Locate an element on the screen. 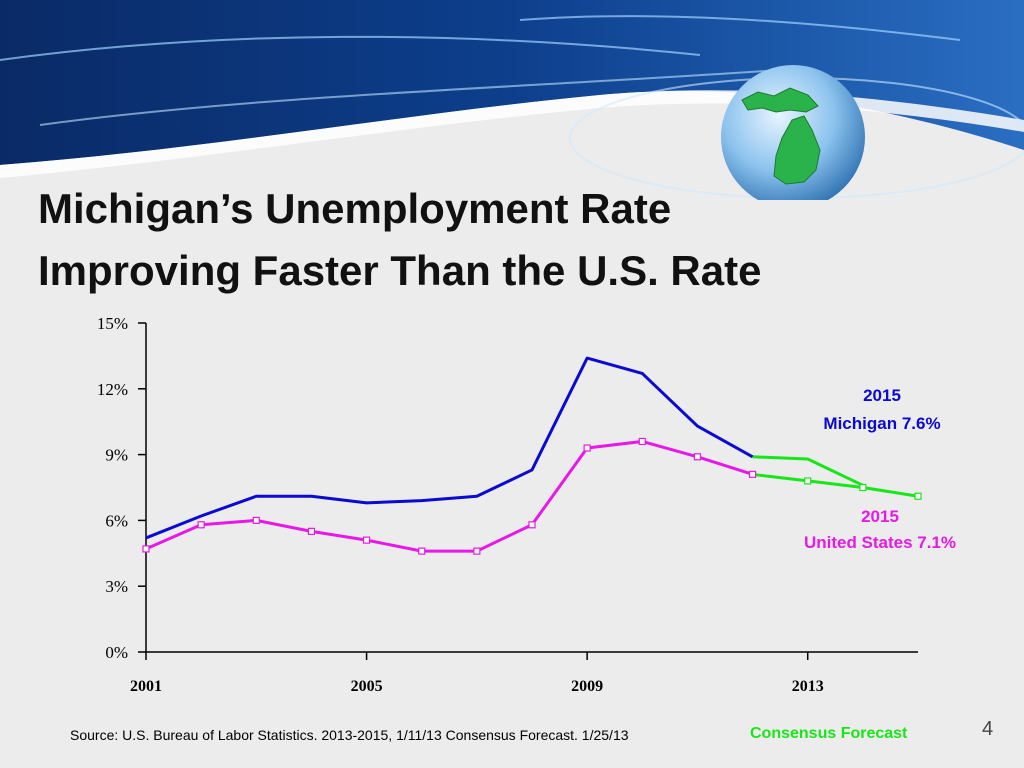  title-line-2: Improving Faster Than the U.S. Rate is located at coordinates (400, 270).